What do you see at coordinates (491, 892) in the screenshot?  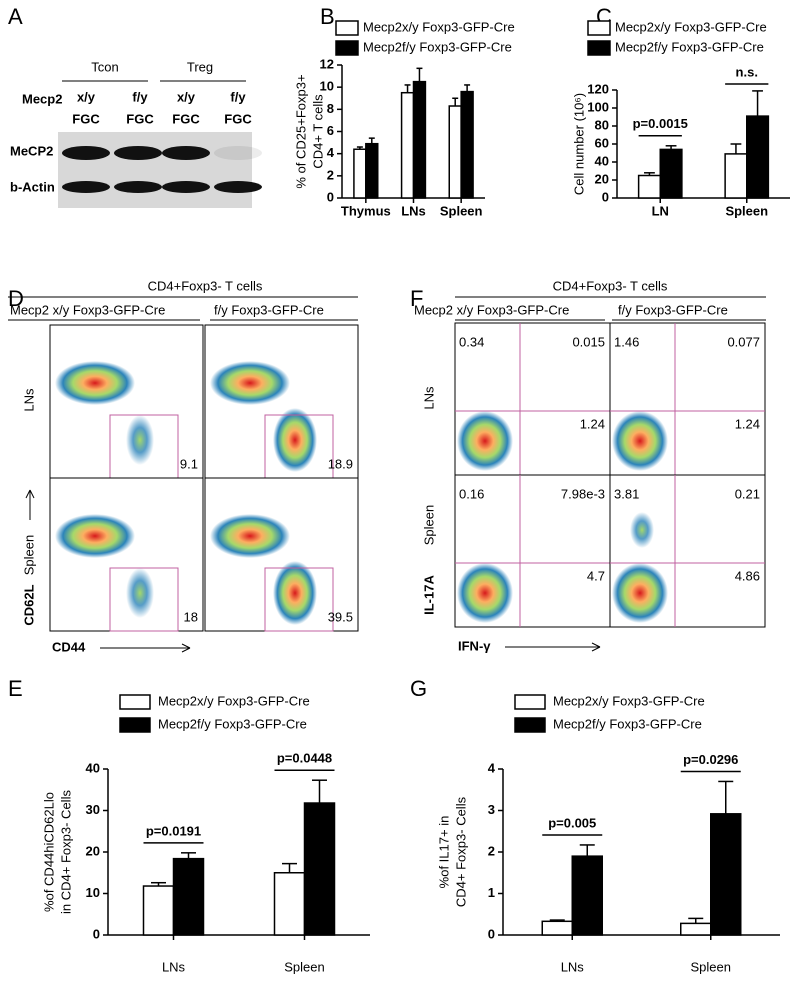 I see `y-tick-label: 1` at bounding box center [491, 892].